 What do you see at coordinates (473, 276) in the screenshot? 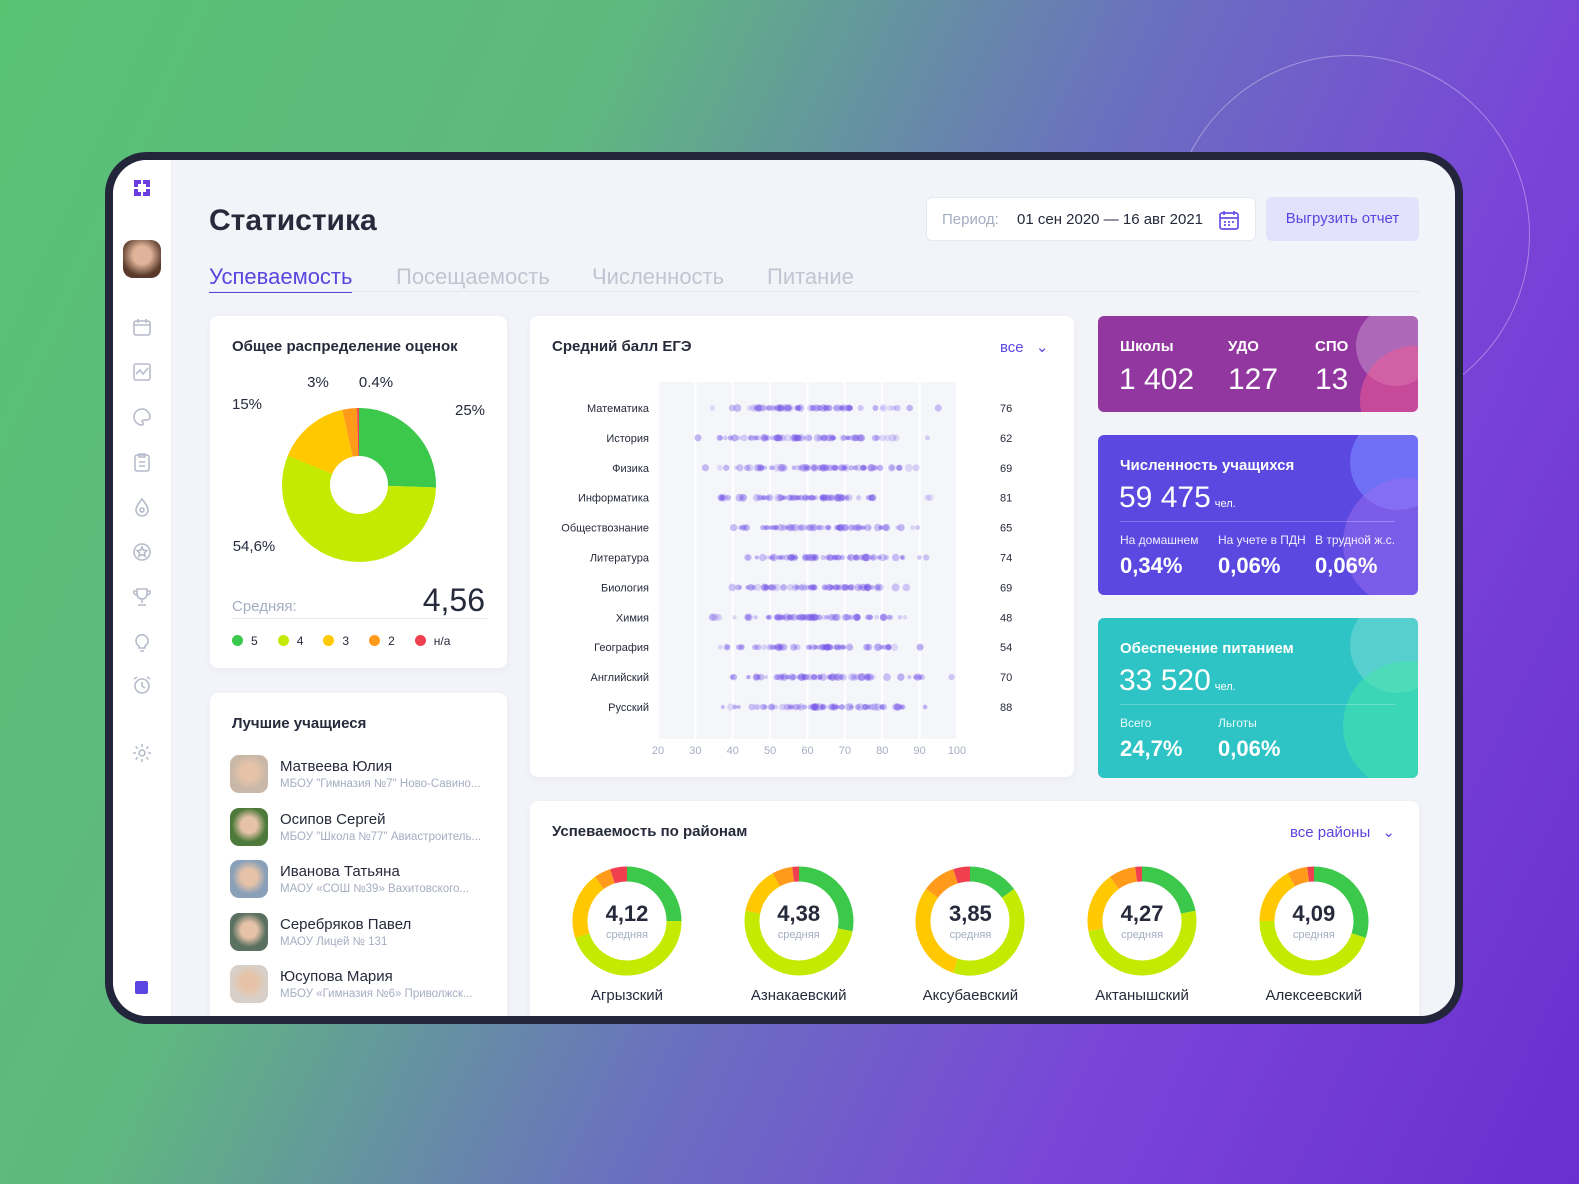
I see `tab-attendance: Посещаемость` at bounding box center [473, 276].